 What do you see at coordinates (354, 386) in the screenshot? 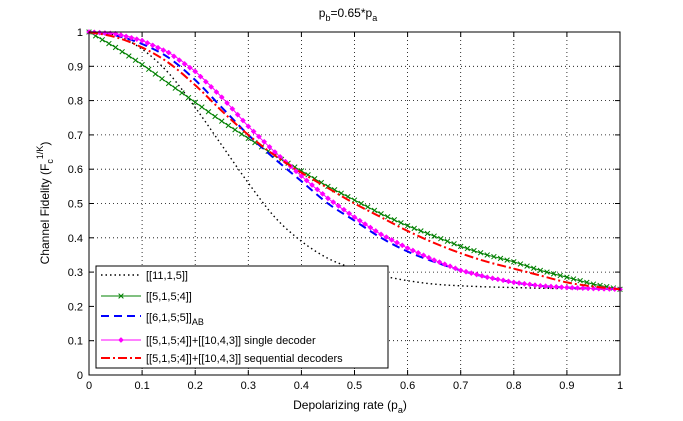
I see `x-tick-label: 0.5` at bounding box center [354, 386].